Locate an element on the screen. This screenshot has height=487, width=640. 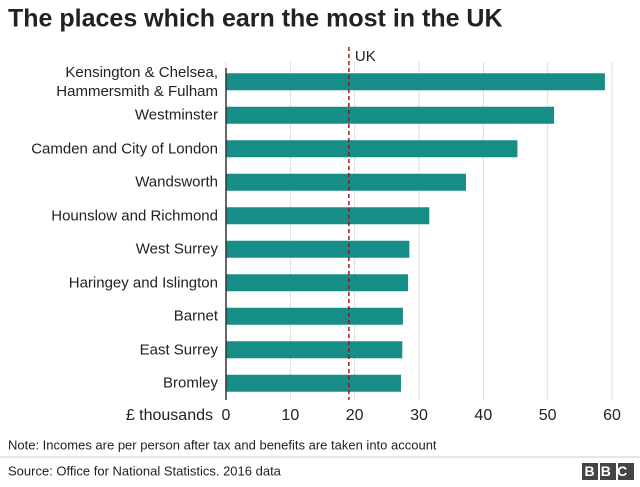
logo: BBC is located at coordinates (608, 471).